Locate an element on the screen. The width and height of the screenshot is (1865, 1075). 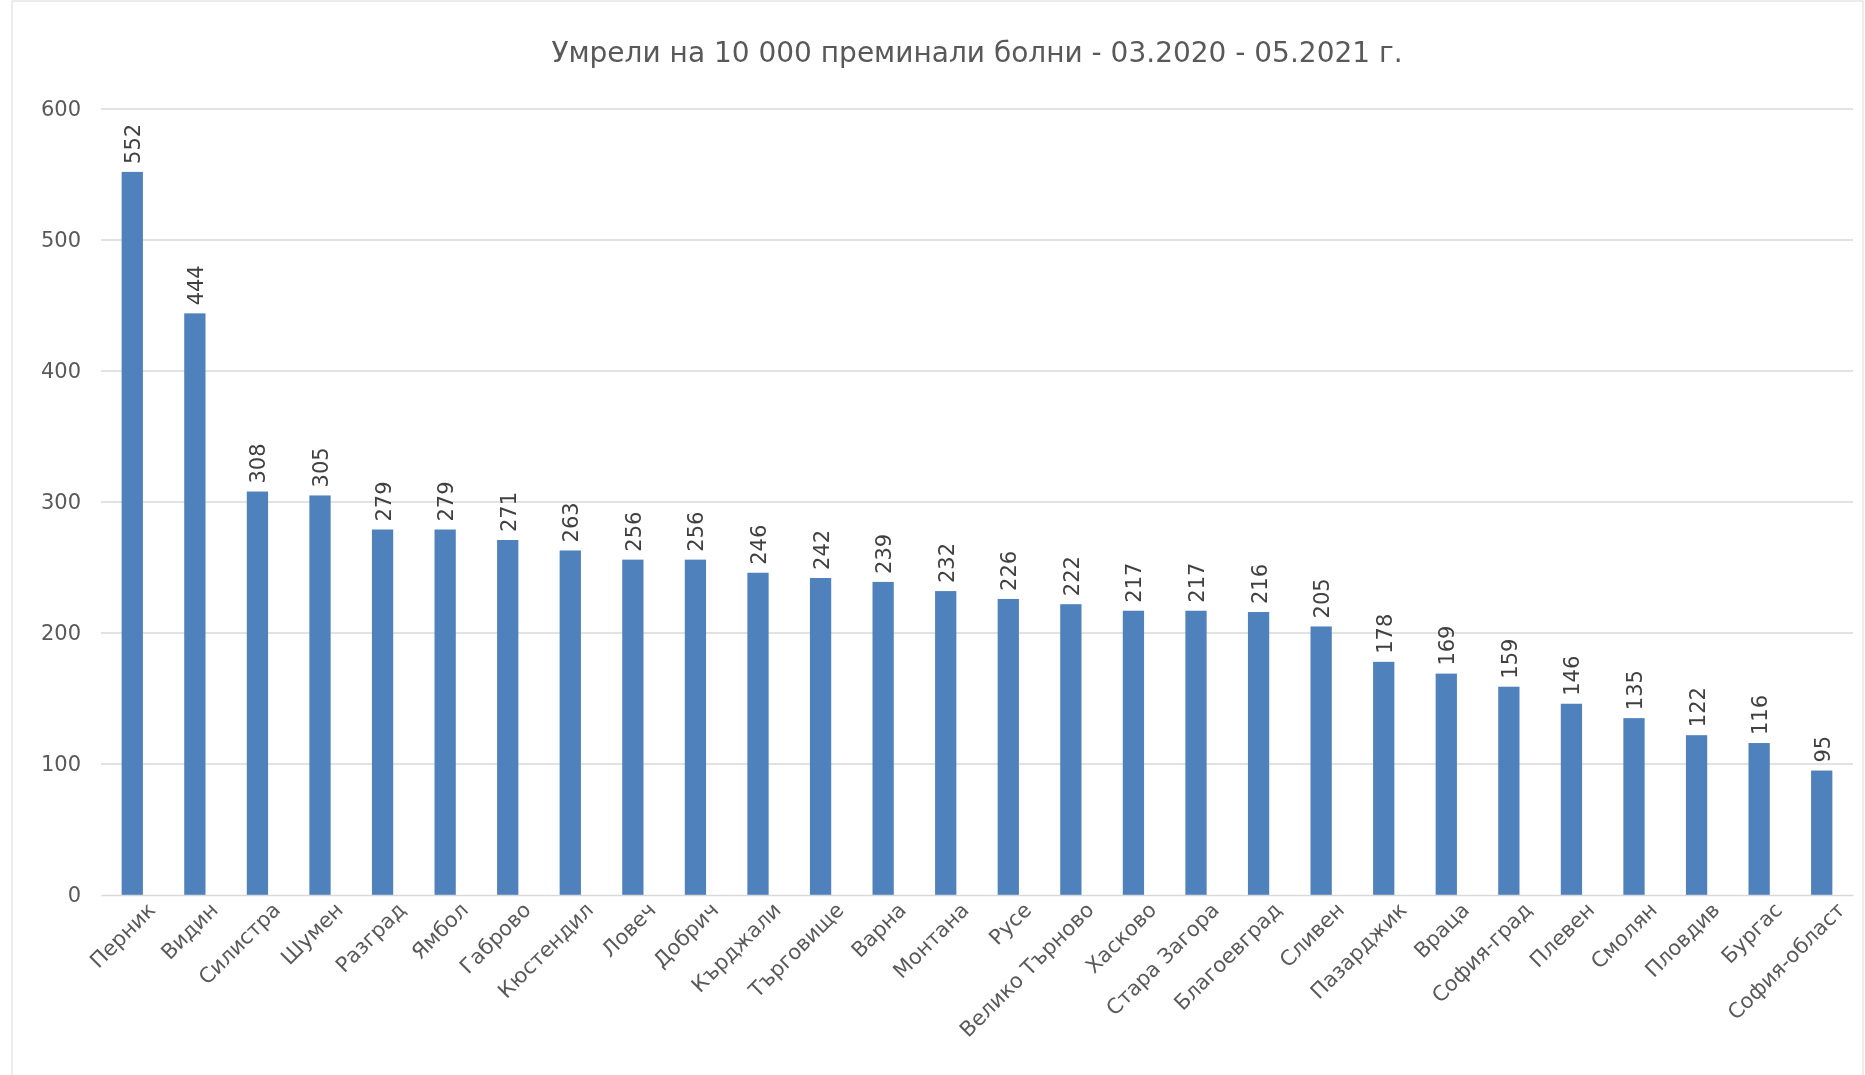
y-tick-label: 500 is located at coordinates (60, 240).